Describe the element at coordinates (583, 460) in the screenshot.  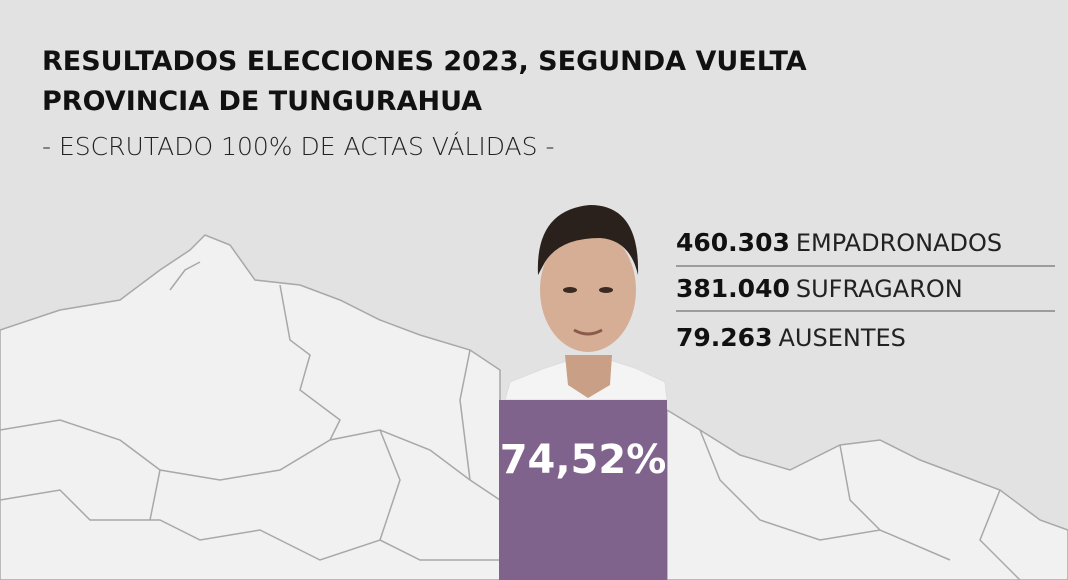
I see `result-value: 74,52%` at that location.